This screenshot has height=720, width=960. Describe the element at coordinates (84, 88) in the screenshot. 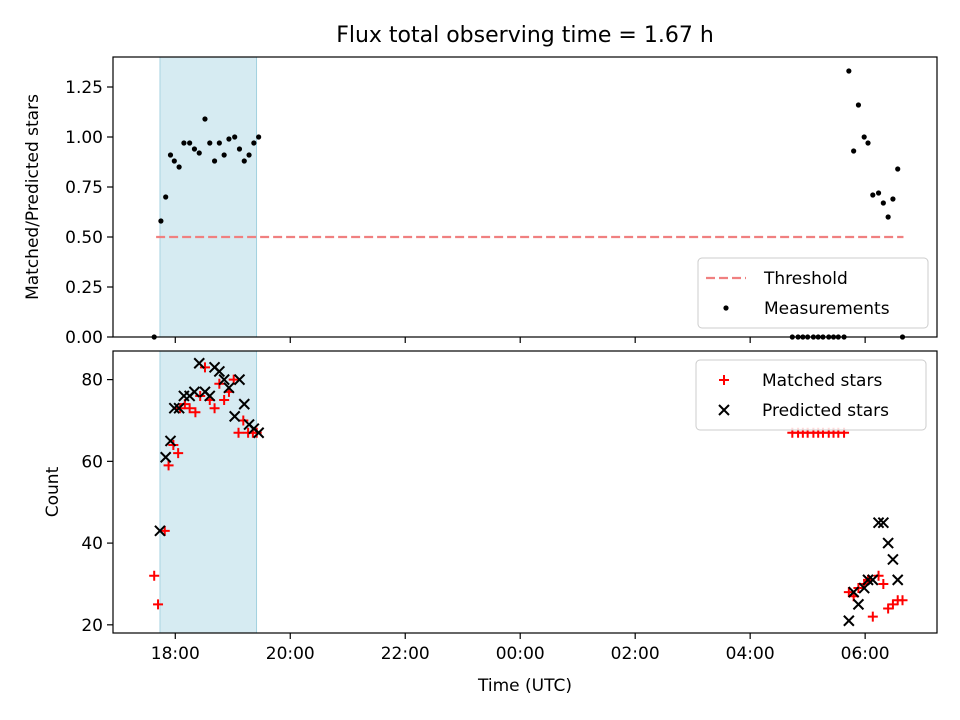

I see `y-tick-label: 1.25` at that location.